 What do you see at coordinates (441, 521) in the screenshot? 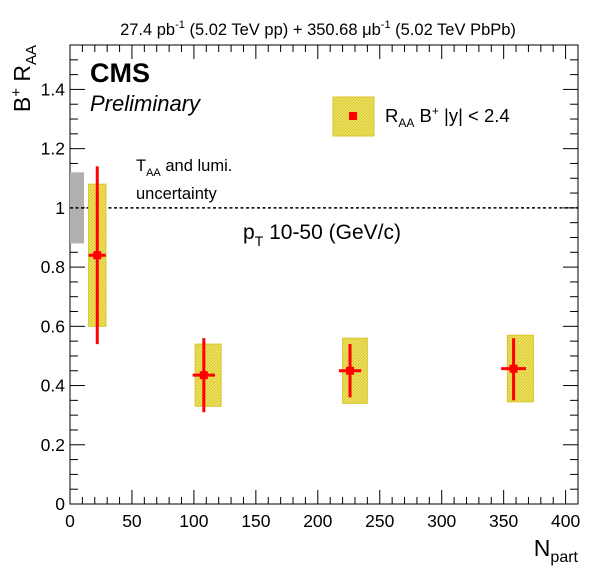
I see `x-tick-label: 300` at bounding box center [441, 521].